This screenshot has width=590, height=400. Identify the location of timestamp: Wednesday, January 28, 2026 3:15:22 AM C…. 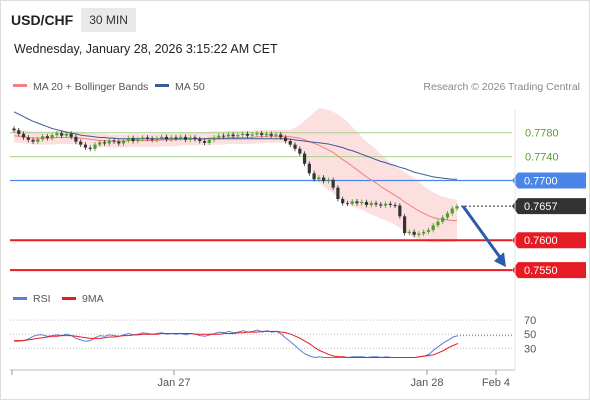
(146, 49).